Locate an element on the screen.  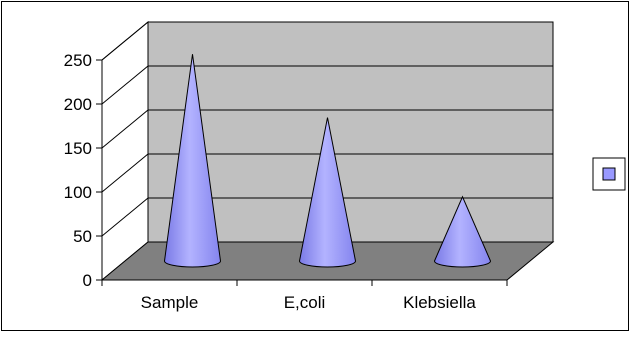
x-tick-label: Klebsiella is located at coordinates (439, 302).